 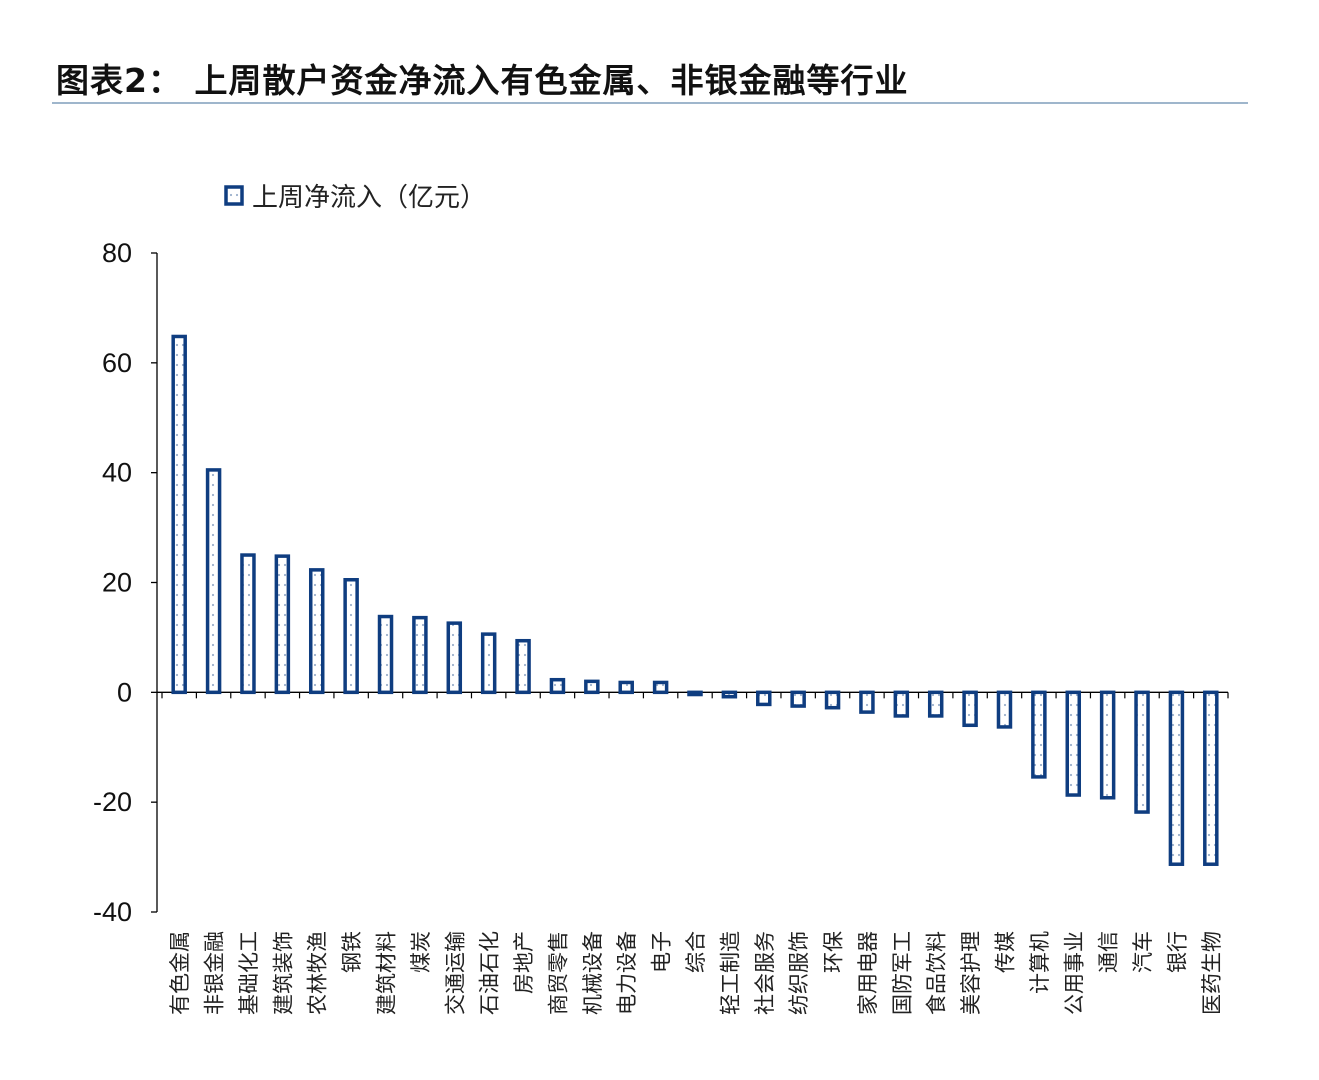 I want to click on title-divider, so click(x=650, y=103).